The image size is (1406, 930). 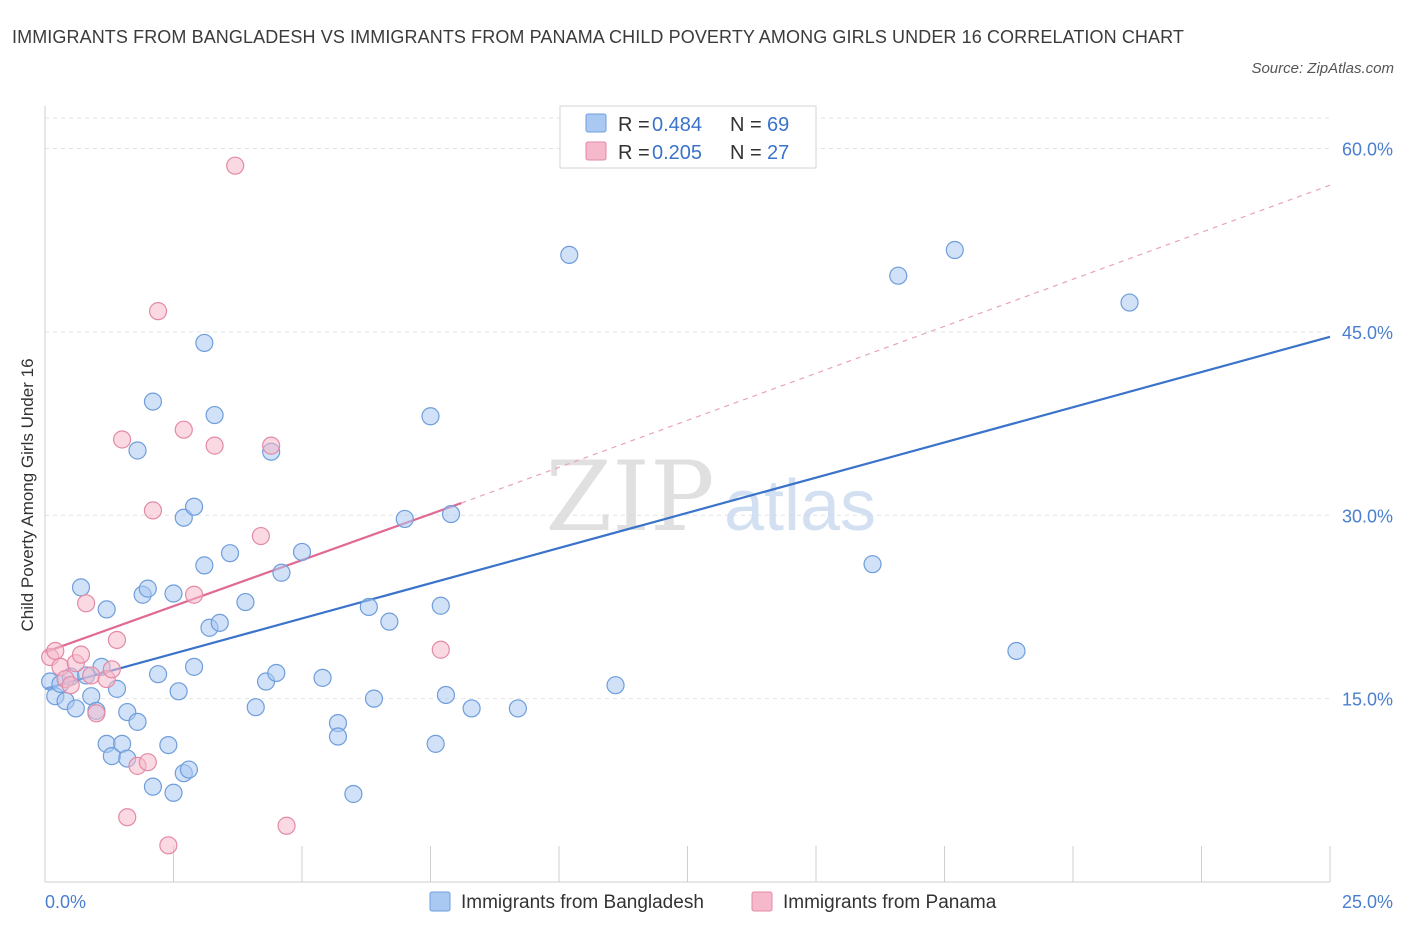 What do you see at coordinates (1367, 902) in the screenshot?
I see `x-tick-label: 25.0%` at bounding box center [1367, 902].